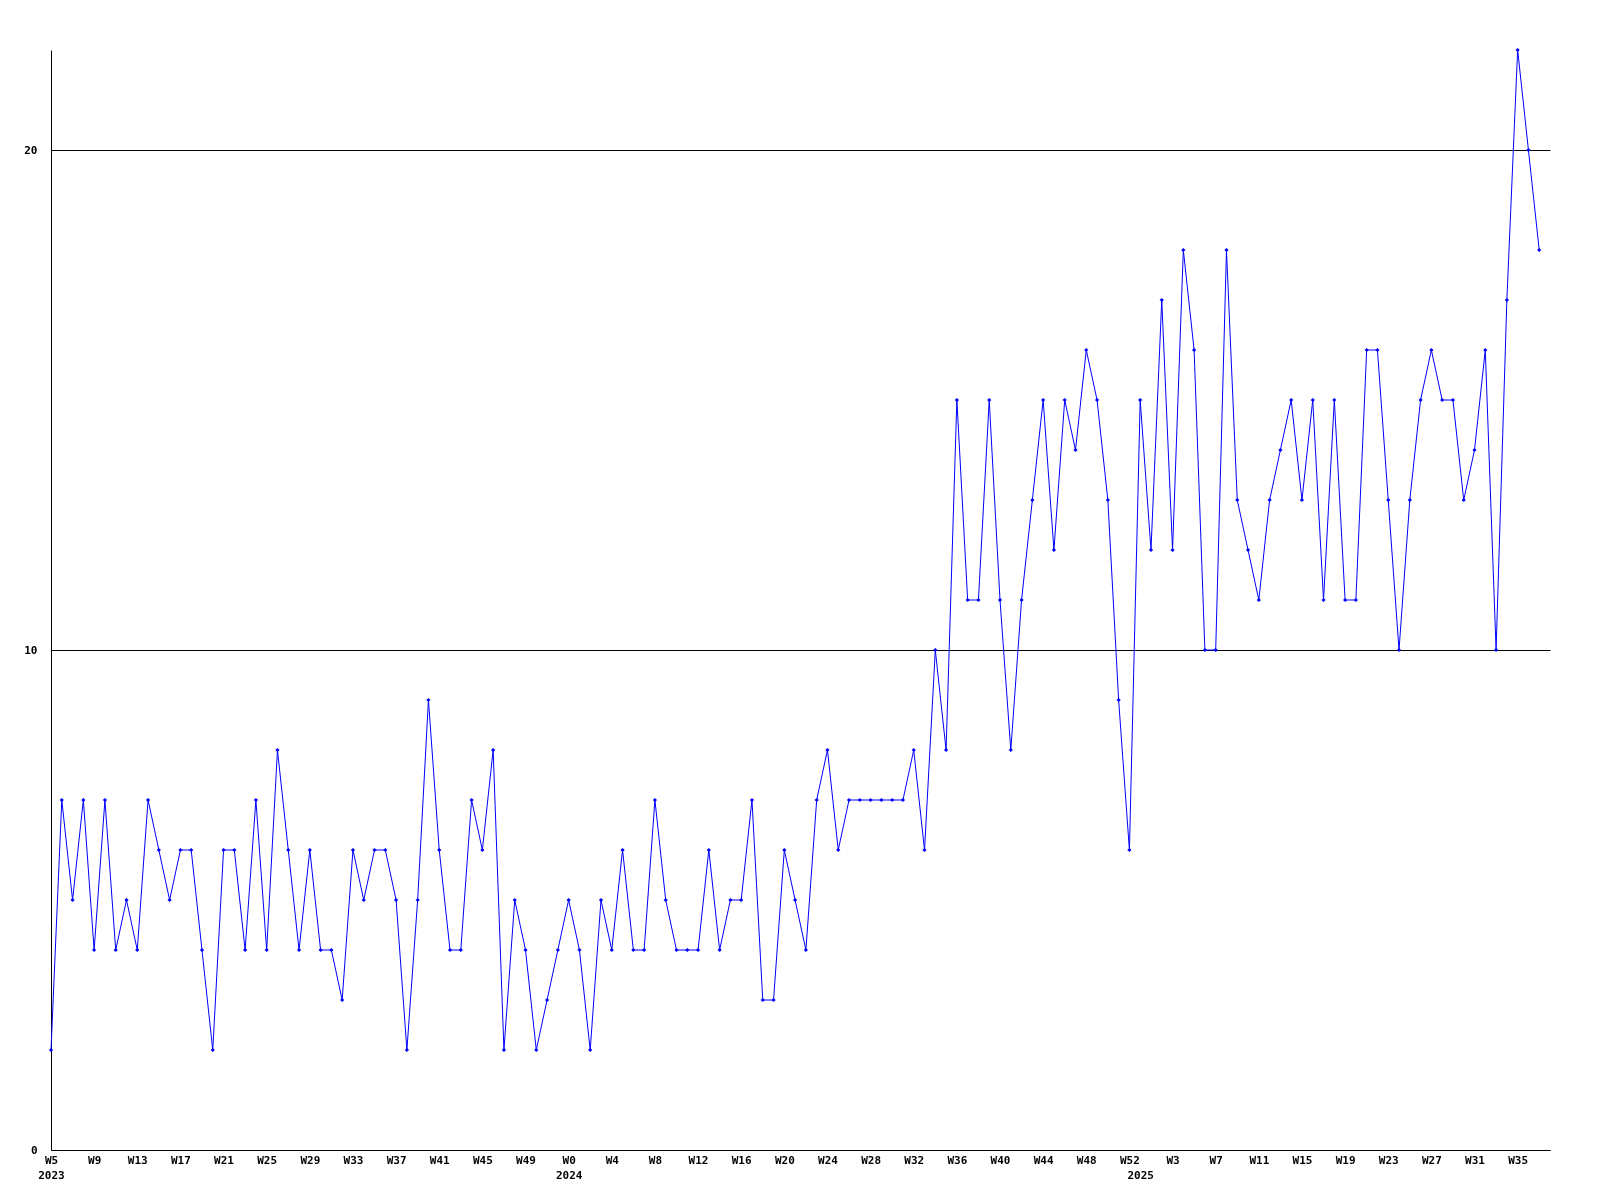 This screenshot has width=1600, height=1200. Describe the element at coordinates (1302, 1160) in the screenshot. I see `x-tick-label: W15` at that location.